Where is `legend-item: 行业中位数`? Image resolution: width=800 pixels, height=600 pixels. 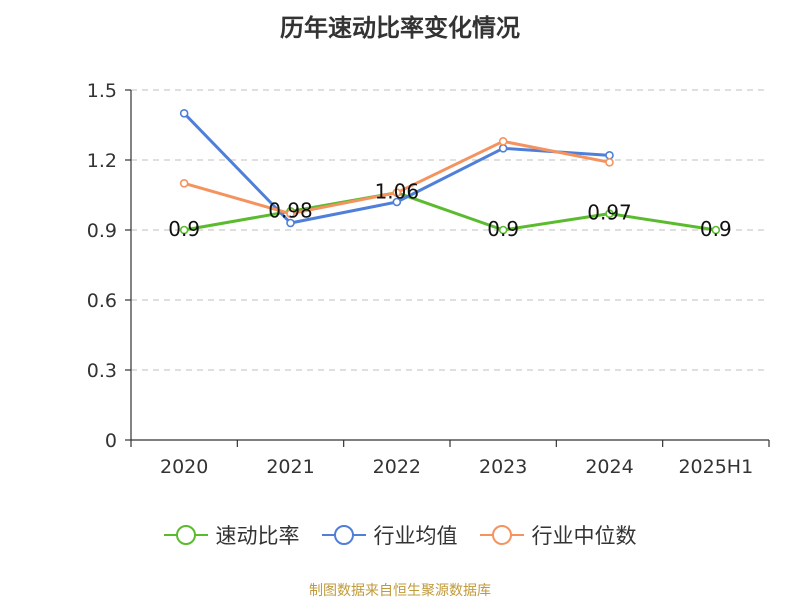 legend-item: 行业中位数 is located at coordinates (558, 535).